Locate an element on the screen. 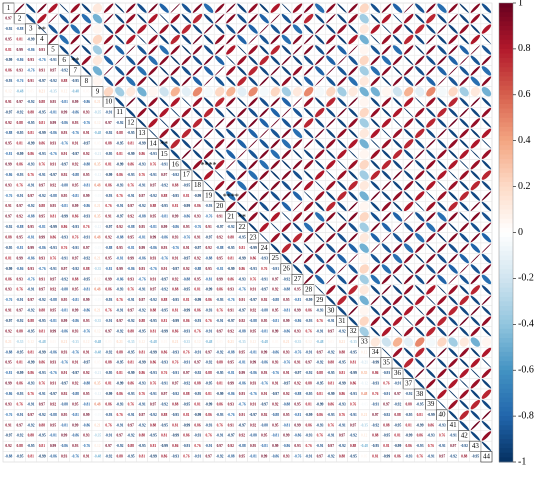 The height and width of the screenshot is (501, 550). correlation-value: -0.76 is located at coordinates (42, 60).